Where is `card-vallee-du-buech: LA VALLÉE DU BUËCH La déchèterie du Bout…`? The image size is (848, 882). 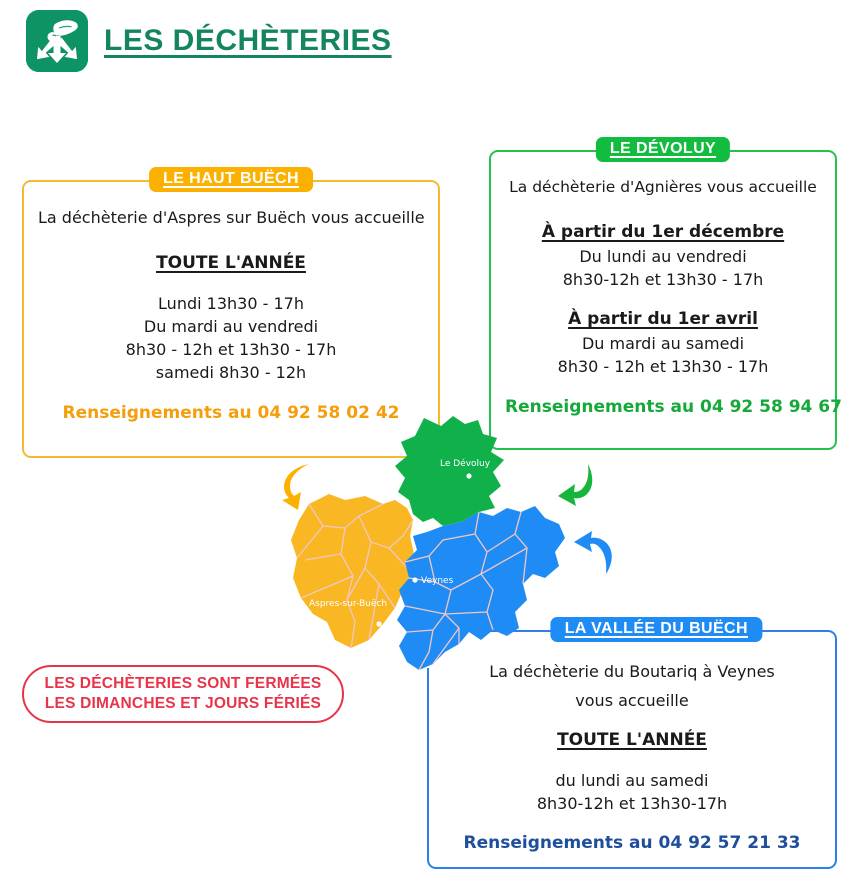 card-vallee-du-buech: LA VALLÉE DU BUËCH La déchèterie du Bout… is located at coordinates (632, 743).